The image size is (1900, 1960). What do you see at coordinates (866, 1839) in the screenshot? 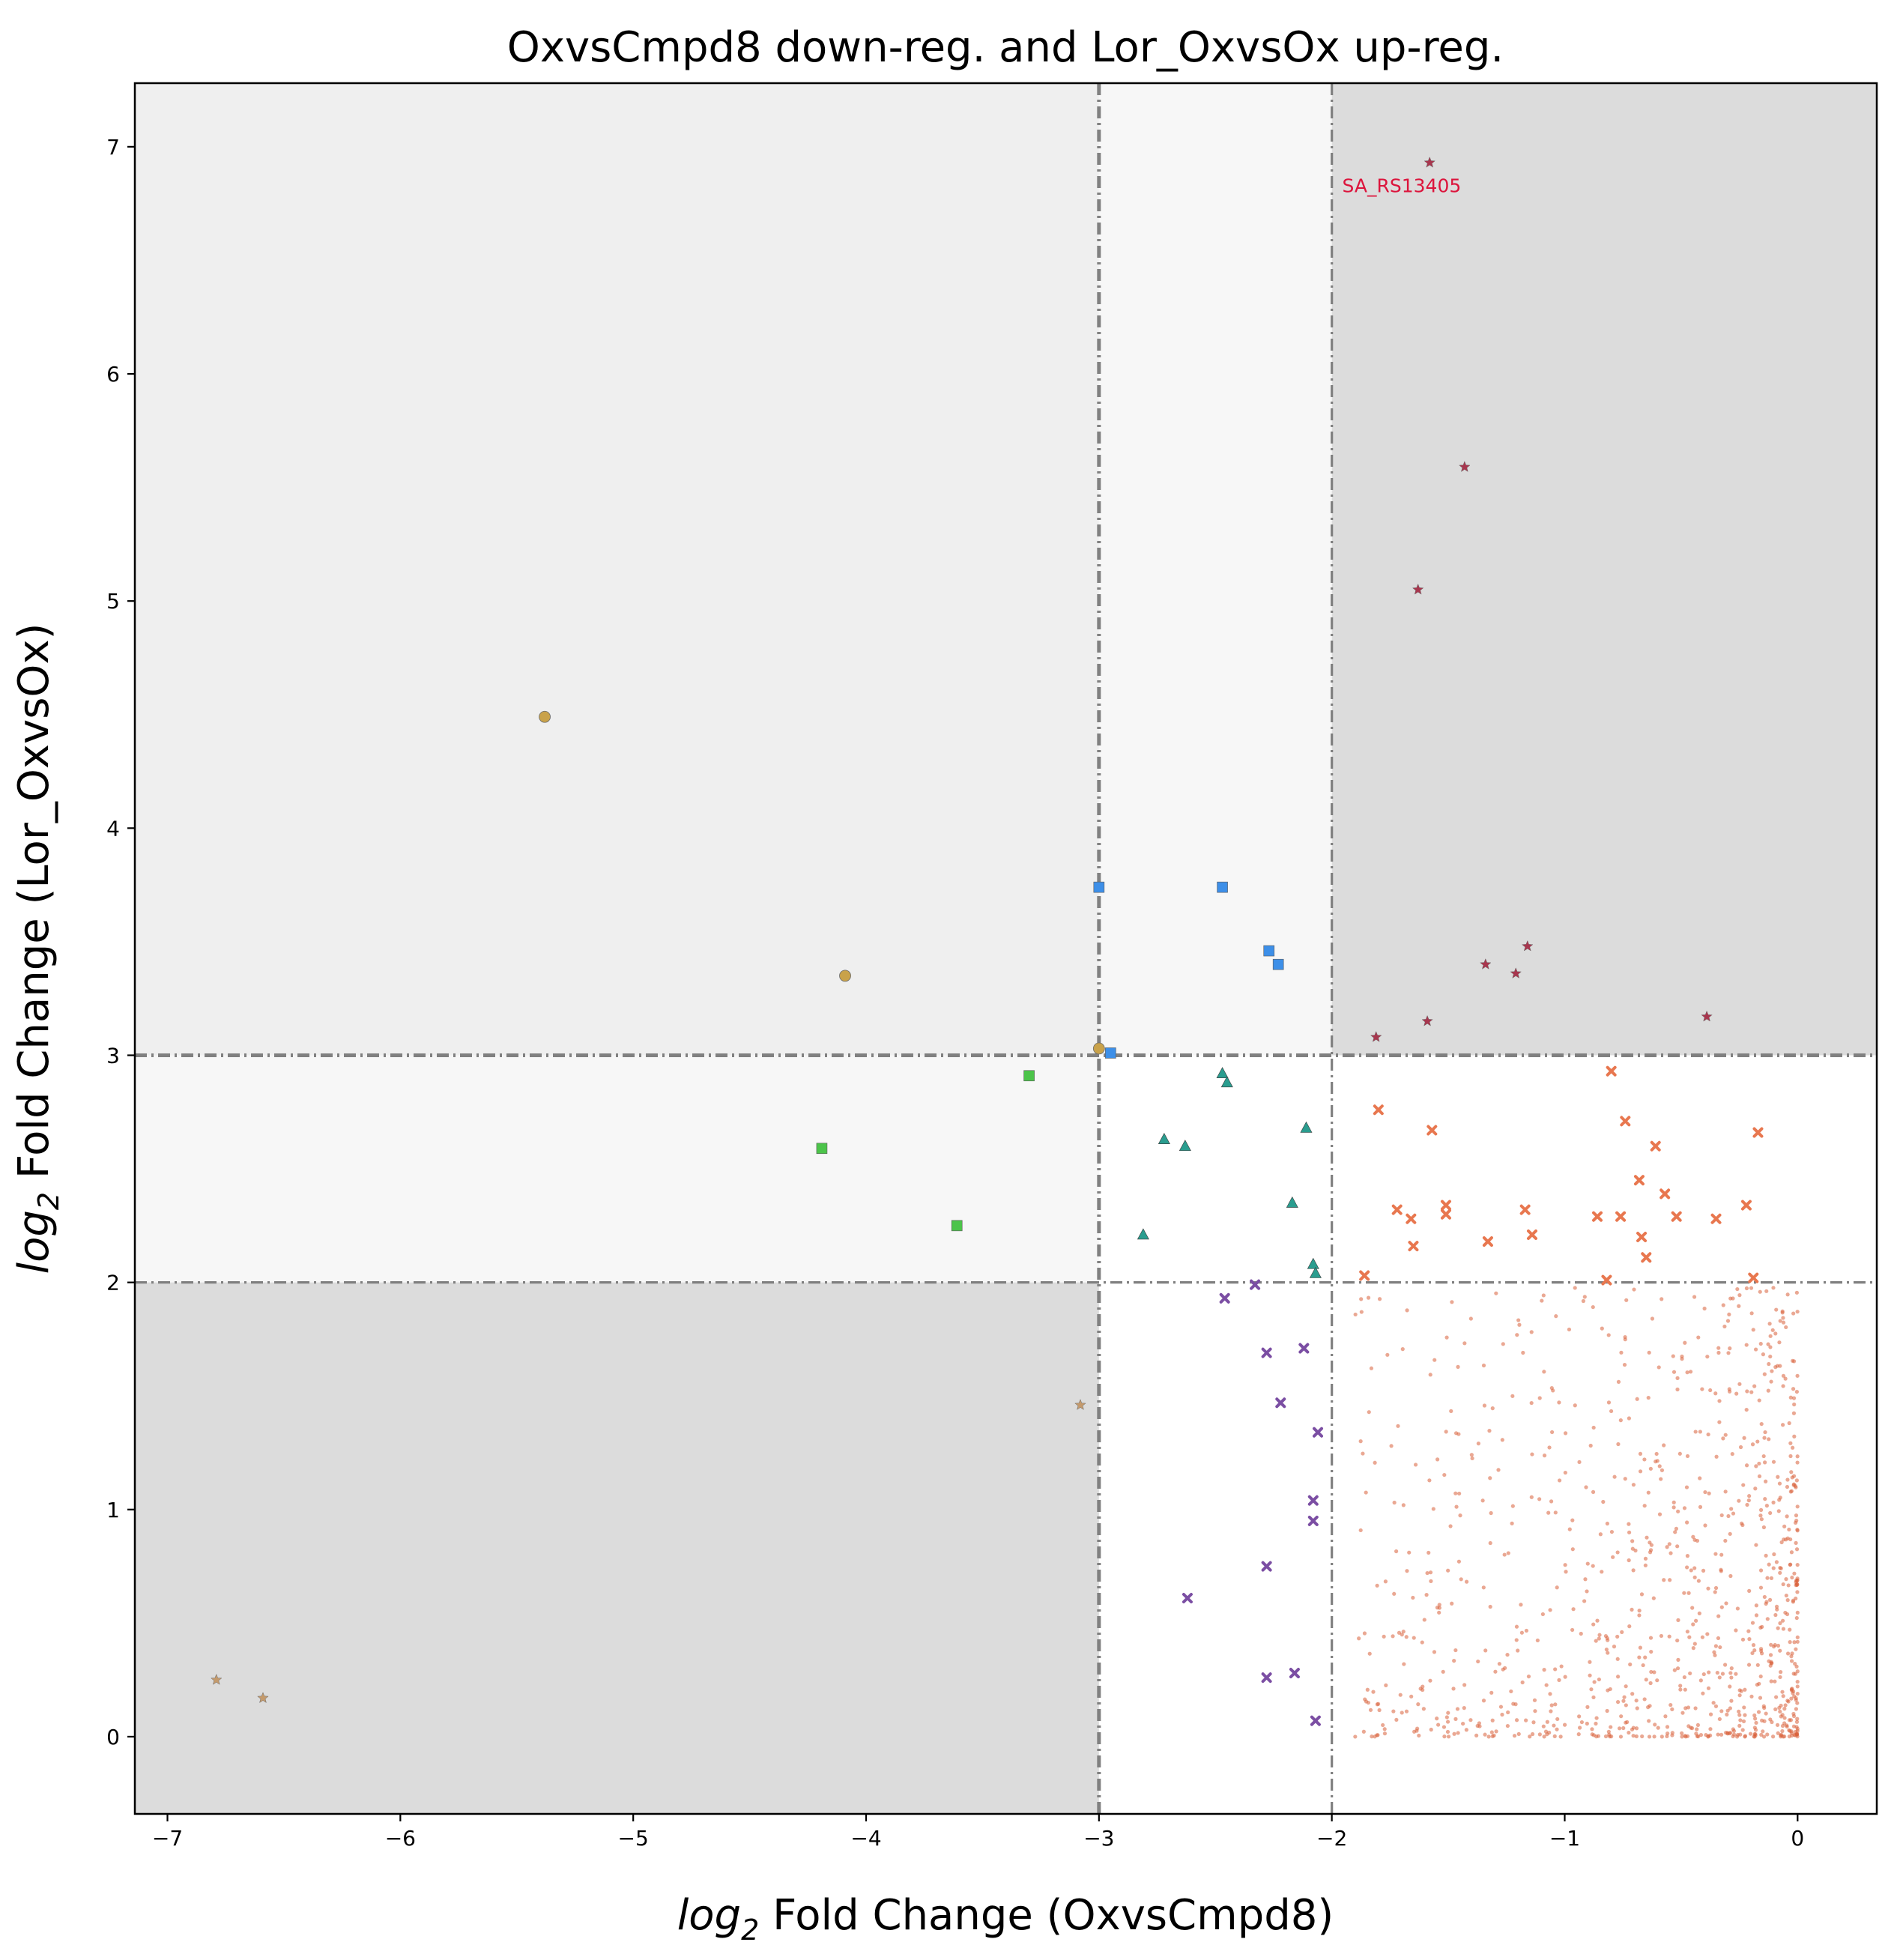
I see `x-tick-label: −4` at bounding box center [866, 1839].